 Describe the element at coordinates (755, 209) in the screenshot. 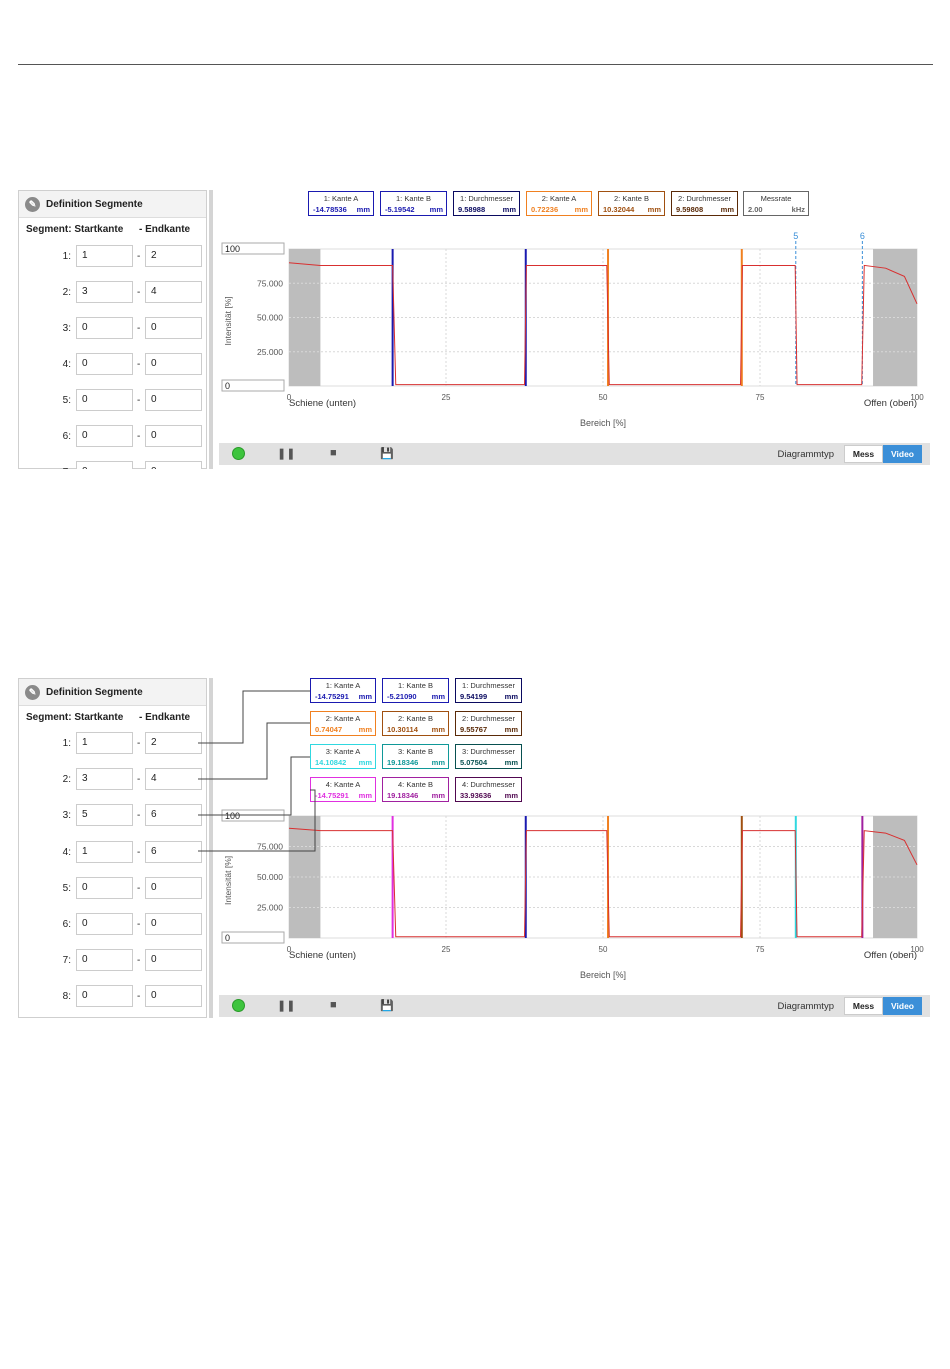

I see `measurement-value: 2.00` at that location.